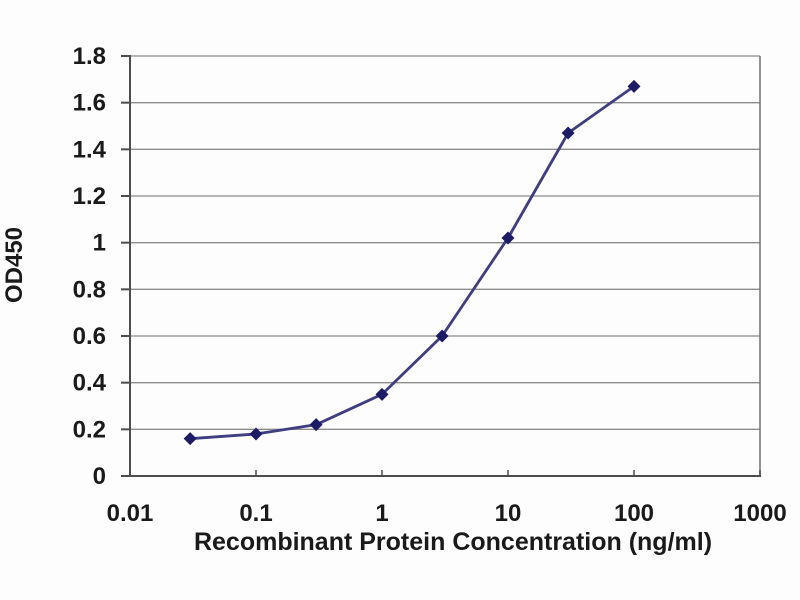 This screenshot has height=600, width=800. What do you see at coordinates (381, 513) in the screenshot?
I see `x-tick-label: 1` at bounding box center [381, 513].